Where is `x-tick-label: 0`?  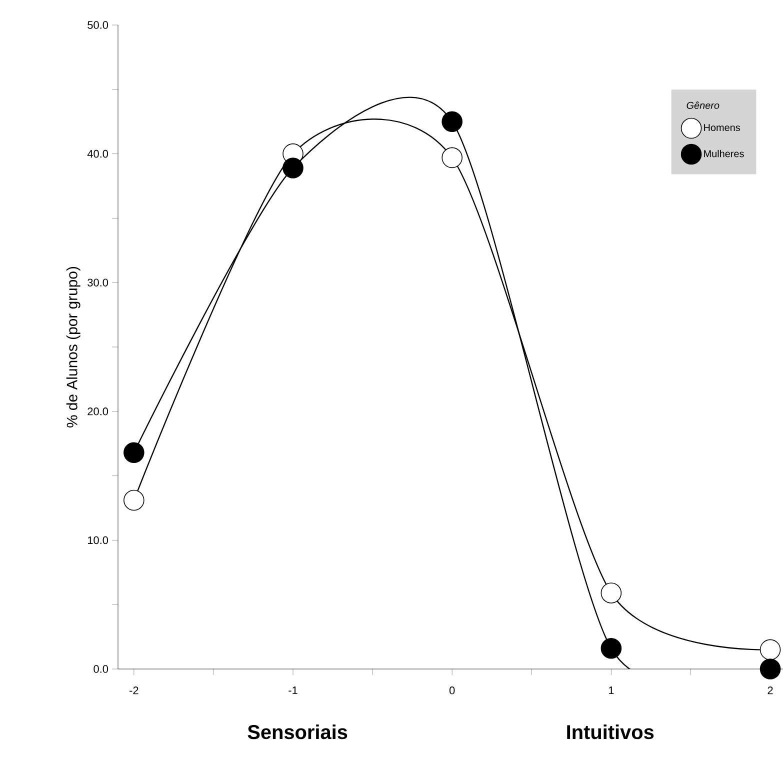
x-tick-label: 0 is located at coordinates (452, 690).